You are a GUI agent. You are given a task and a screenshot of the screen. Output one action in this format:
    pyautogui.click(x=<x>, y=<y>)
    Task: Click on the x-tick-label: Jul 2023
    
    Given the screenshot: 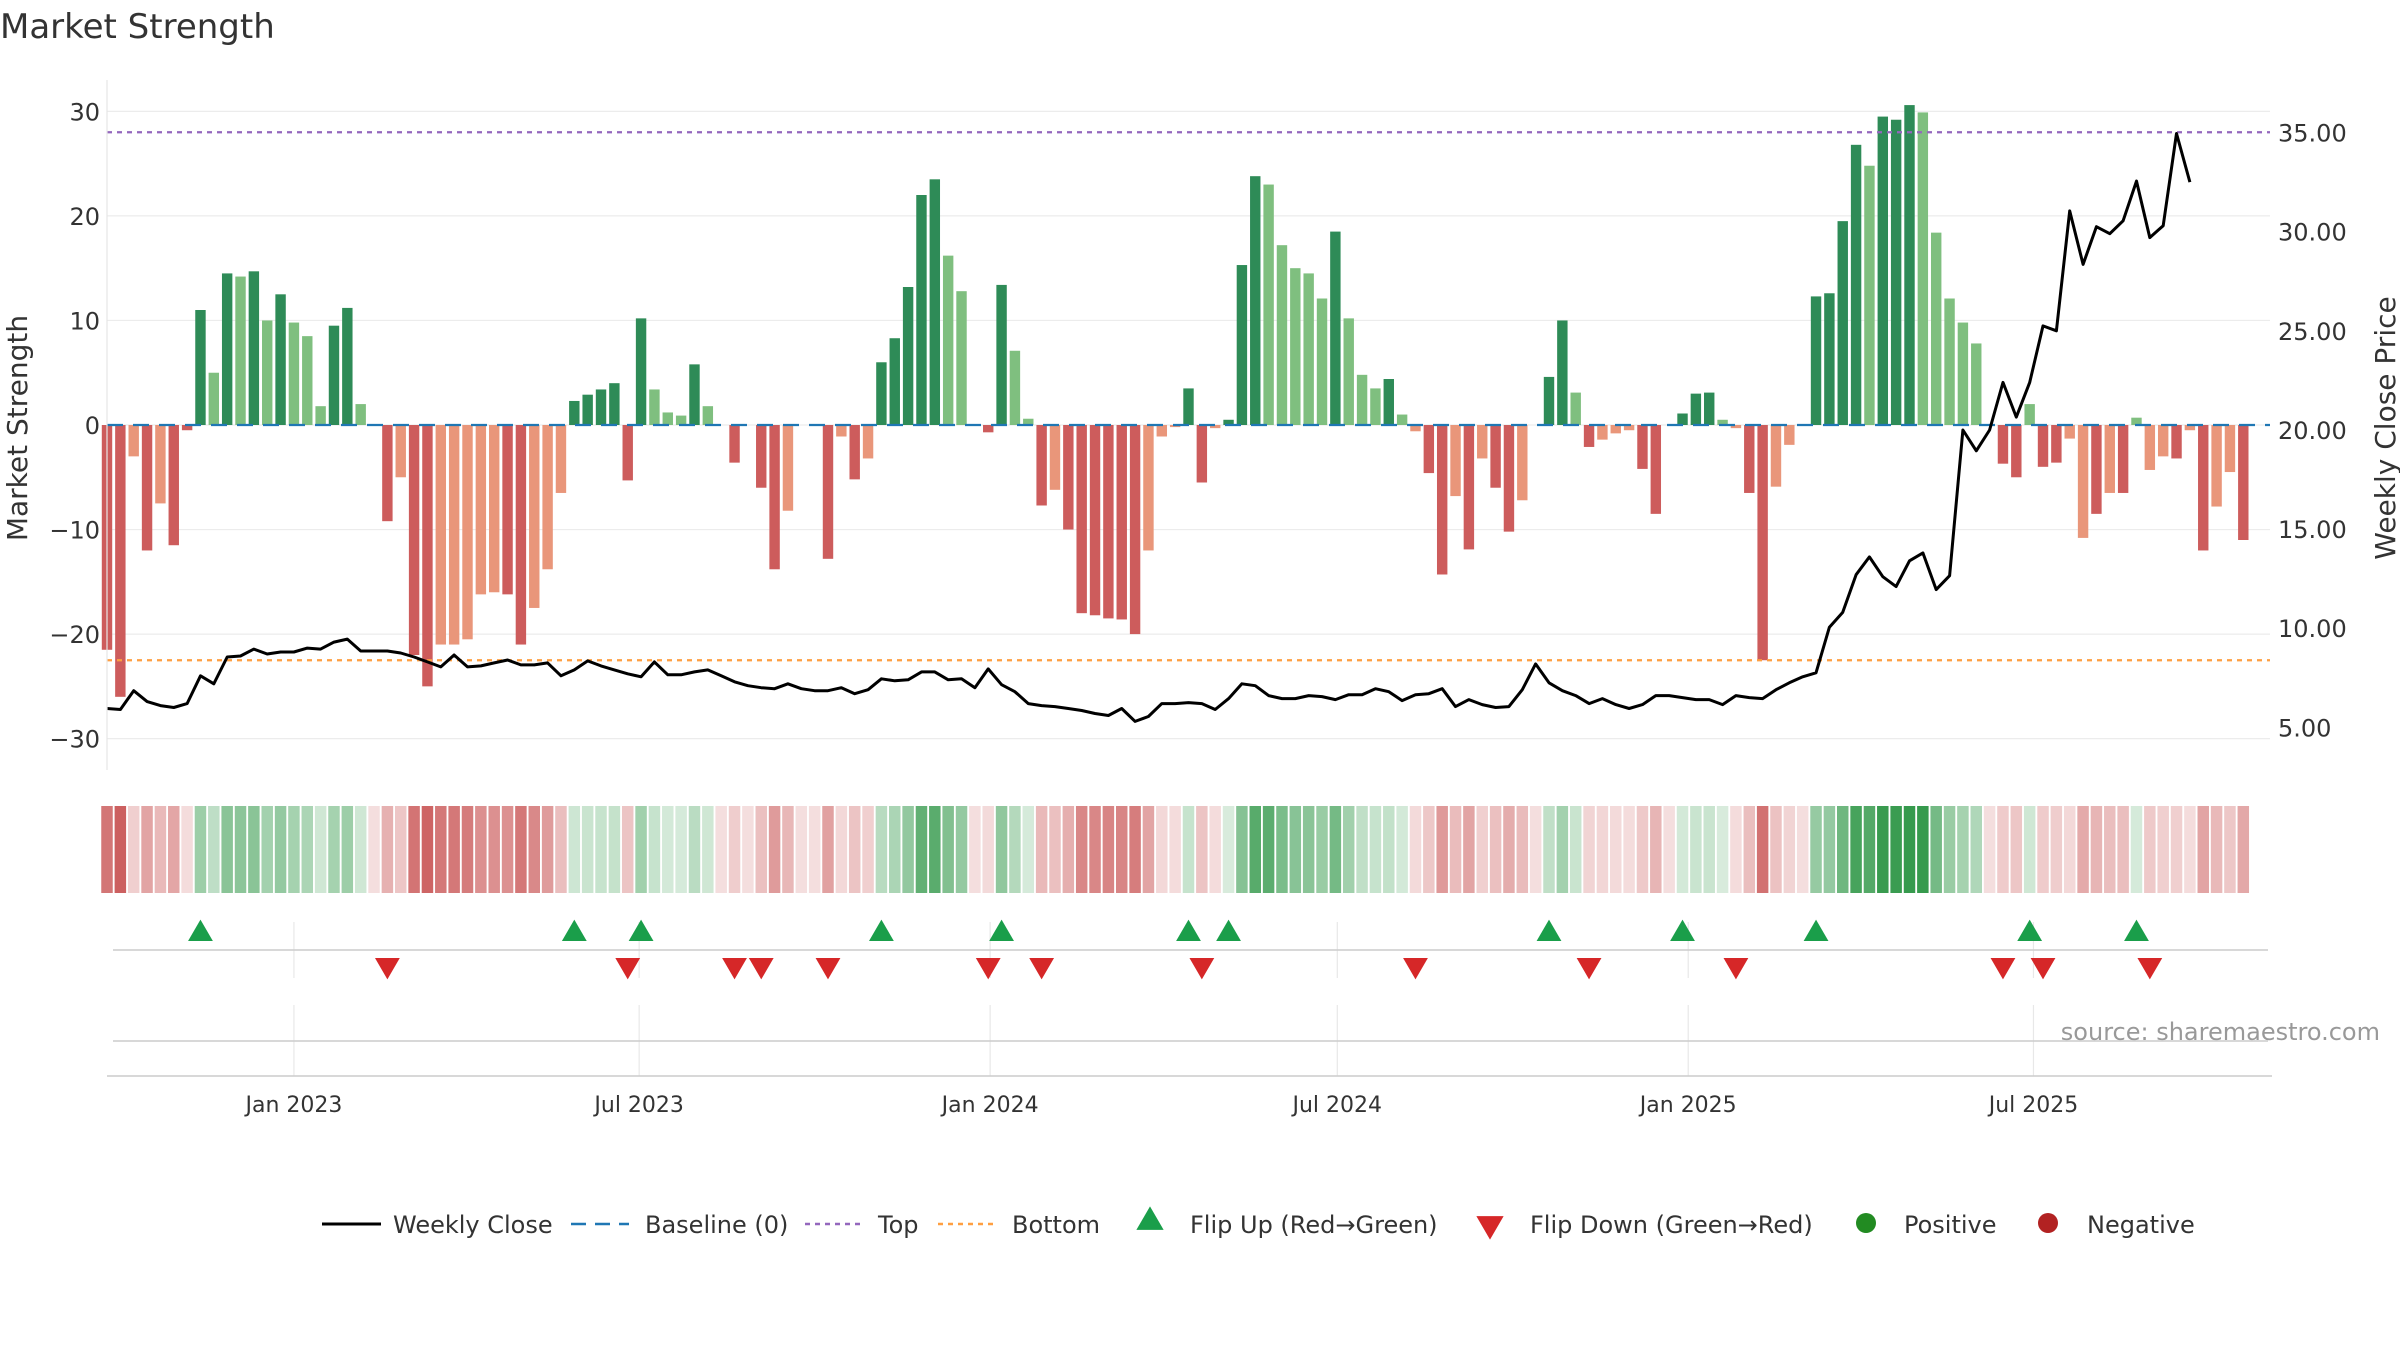 What is the action you would take?
    pyautogui.click(x=638, y=1105)
    